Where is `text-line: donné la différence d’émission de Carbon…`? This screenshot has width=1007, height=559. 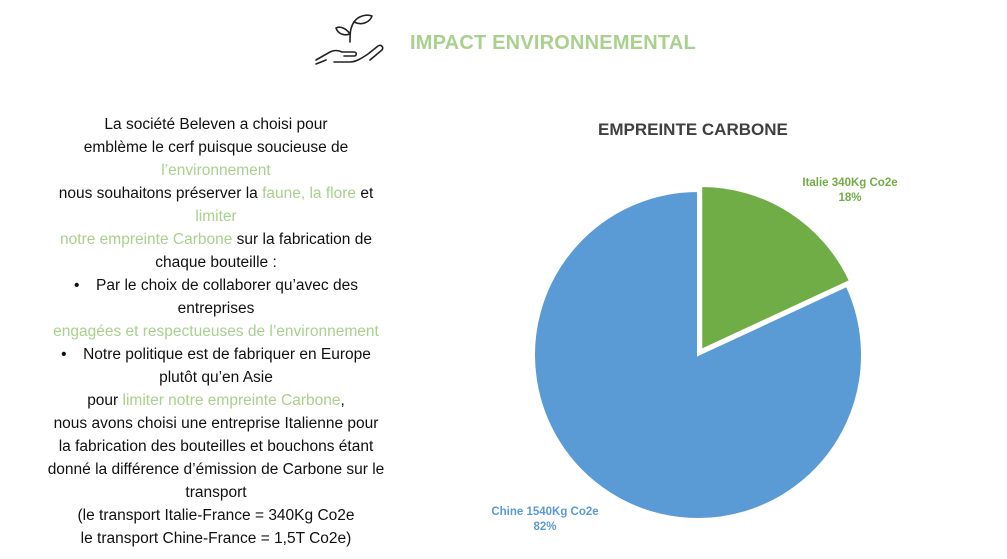 text-line: donné la différence d’émission de Carbon… is located at coordinates (216, 469).